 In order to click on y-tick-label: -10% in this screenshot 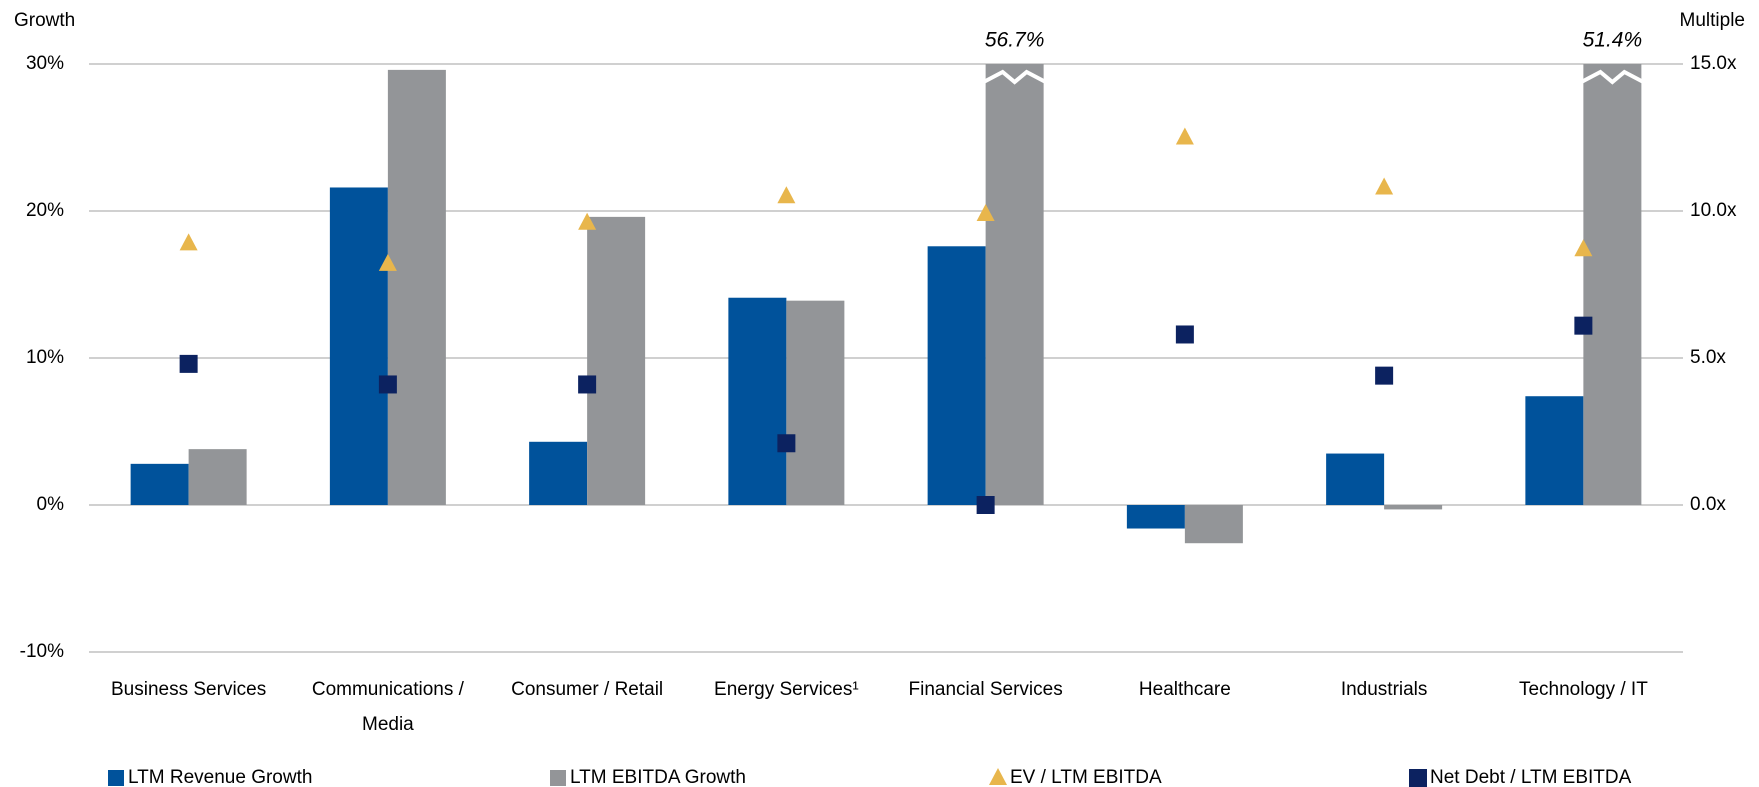, I will do `click(42, 651)`.